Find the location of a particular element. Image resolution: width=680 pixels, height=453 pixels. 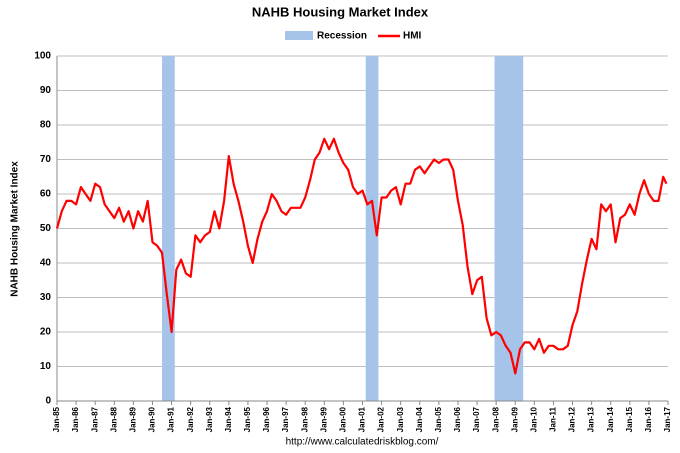

x-tick-label: Jan-15 is located at coordinates (629, 419).